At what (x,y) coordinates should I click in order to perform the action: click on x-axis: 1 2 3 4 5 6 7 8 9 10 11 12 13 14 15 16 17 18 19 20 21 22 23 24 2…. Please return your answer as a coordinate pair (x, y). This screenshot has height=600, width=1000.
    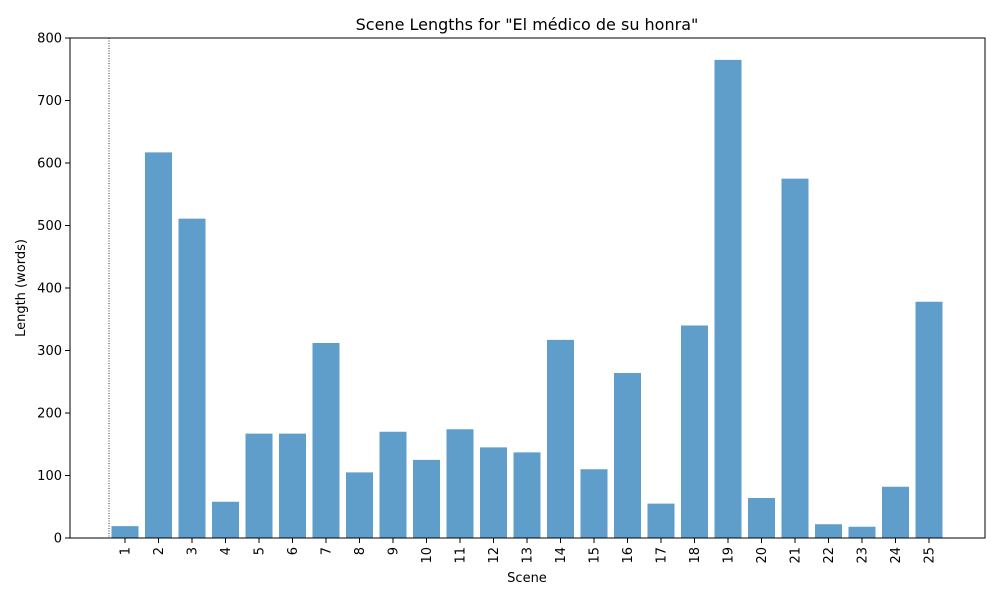
    Looking at the image, I should click on (528, 551).